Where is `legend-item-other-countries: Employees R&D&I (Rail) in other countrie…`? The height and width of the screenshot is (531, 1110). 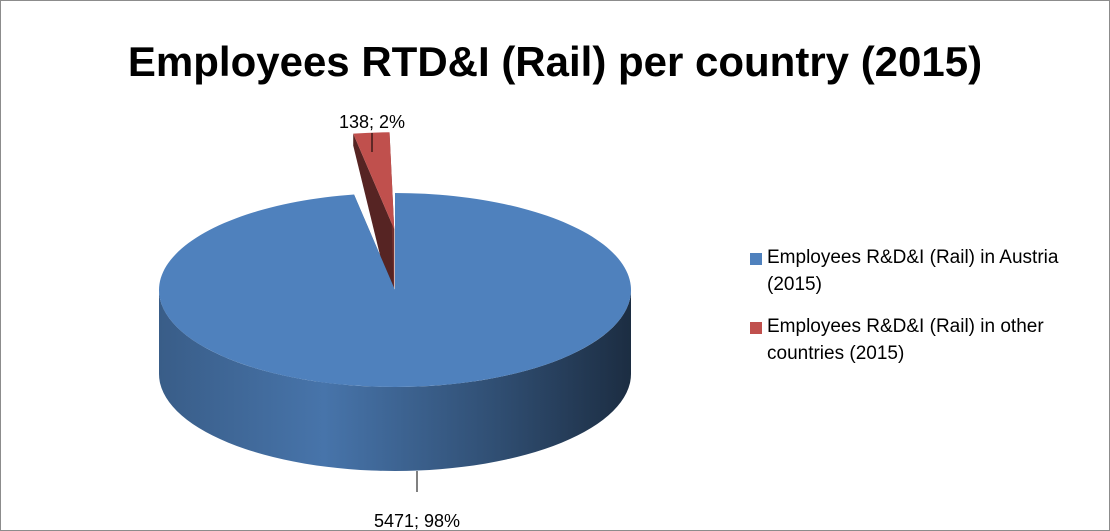 legend-item-other-countries: Employees R&D&I (Rail) in other countrie… is located at coordinates (920, 340).